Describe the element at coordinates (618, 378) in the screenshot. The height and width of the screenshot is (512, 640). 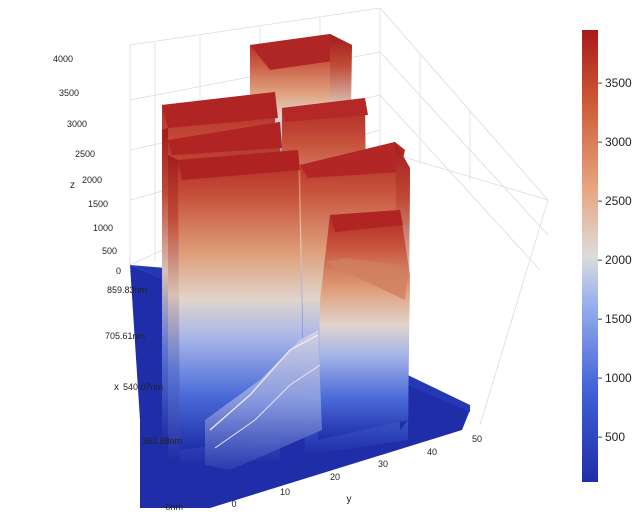
I see `colorbar-tick-label: 1000` at that location.